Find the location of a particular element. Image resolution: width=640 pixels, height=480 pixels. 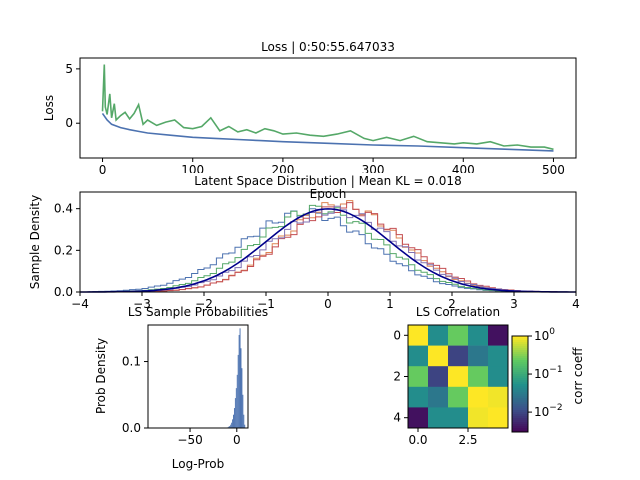

loss-x-tick-label: 0 is located at coordinates (103, 170).